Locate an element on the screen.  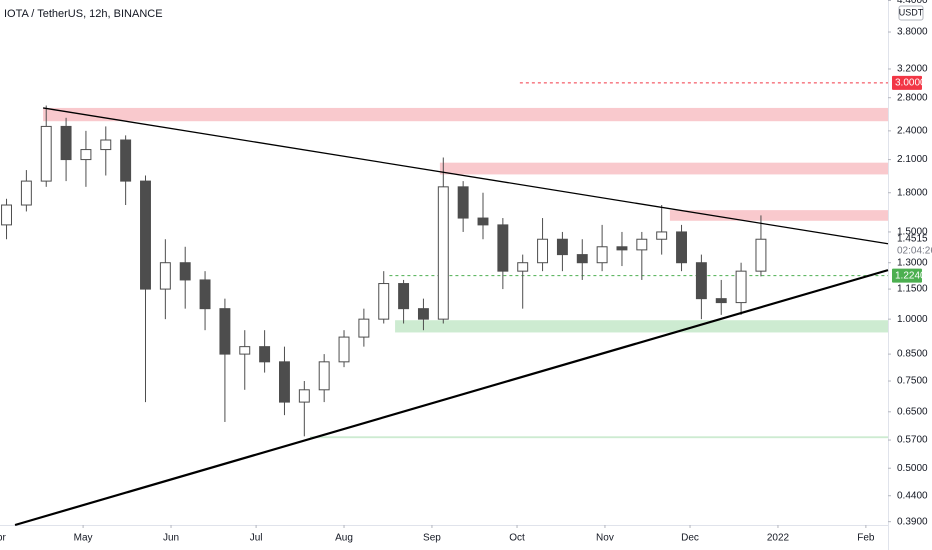
x-tick-label: Nov is located at coordinates (605, 538).